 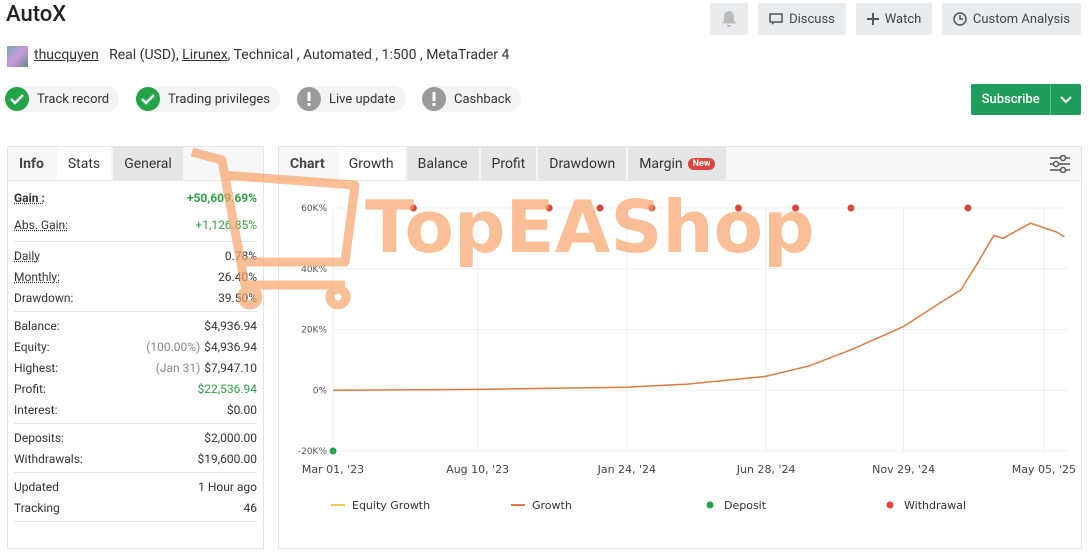 I want to click on status-badge: Track record, so click(x=62, y=99).